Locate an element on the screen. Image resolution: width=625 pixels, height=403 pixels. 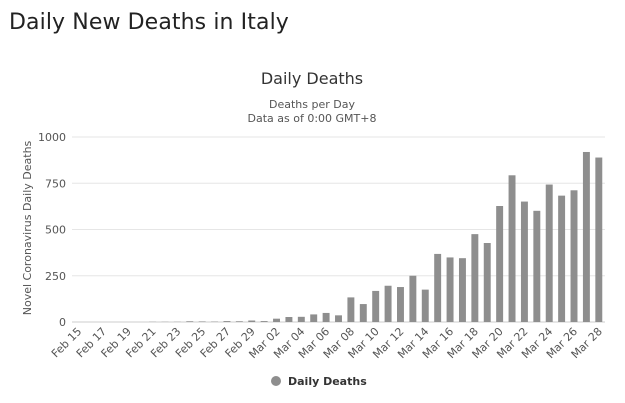
bar: Mar 21: 793 is located at coordinates (512, 248).